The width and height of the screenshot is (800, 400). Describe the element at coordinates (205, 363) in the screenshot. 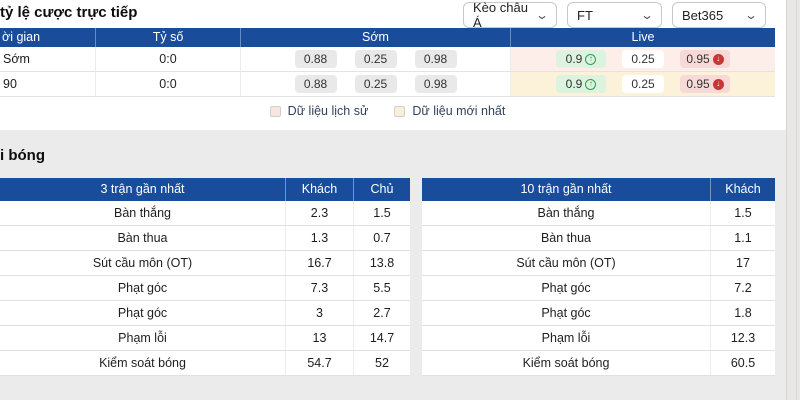

I see `table-row: Kiểm soát bóng 54.7 52` at that location.